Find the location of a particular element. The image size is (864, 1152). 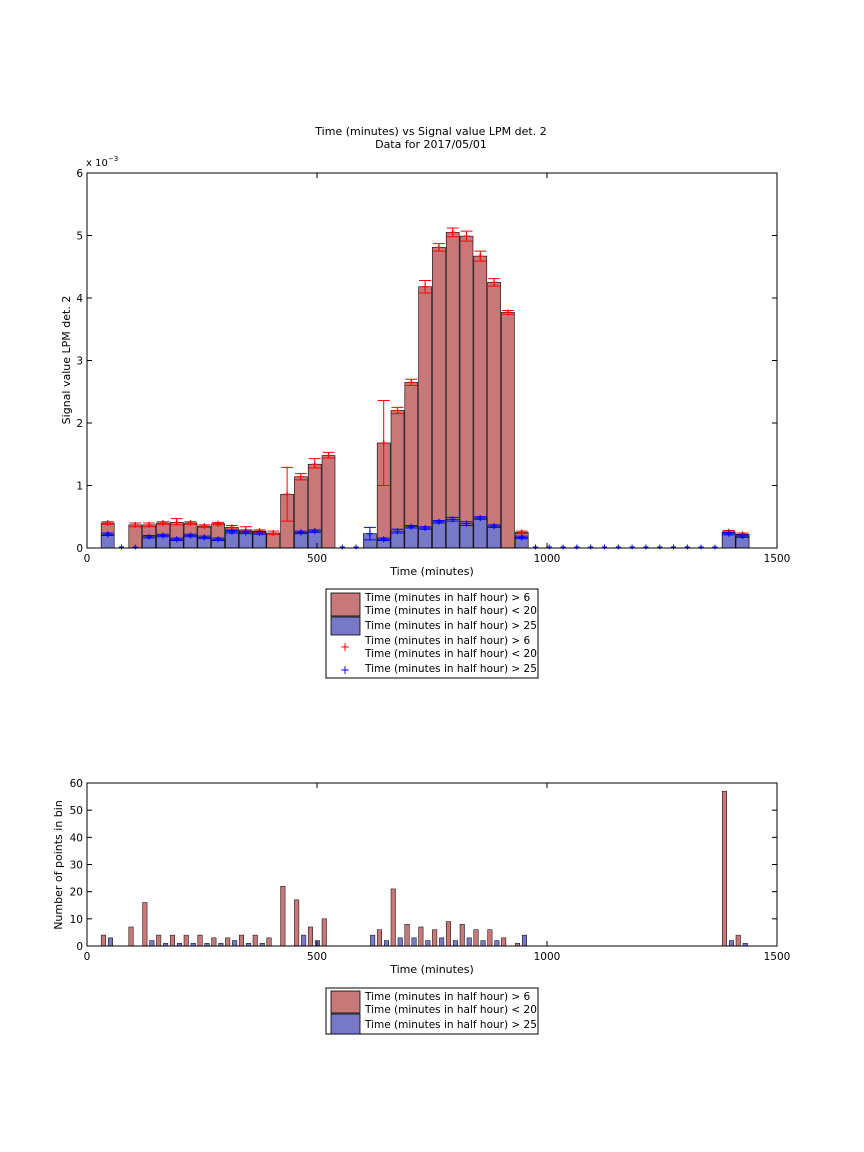

chart-subtitle: Data for 2017/05/01 is located at coordinates (431, 144).